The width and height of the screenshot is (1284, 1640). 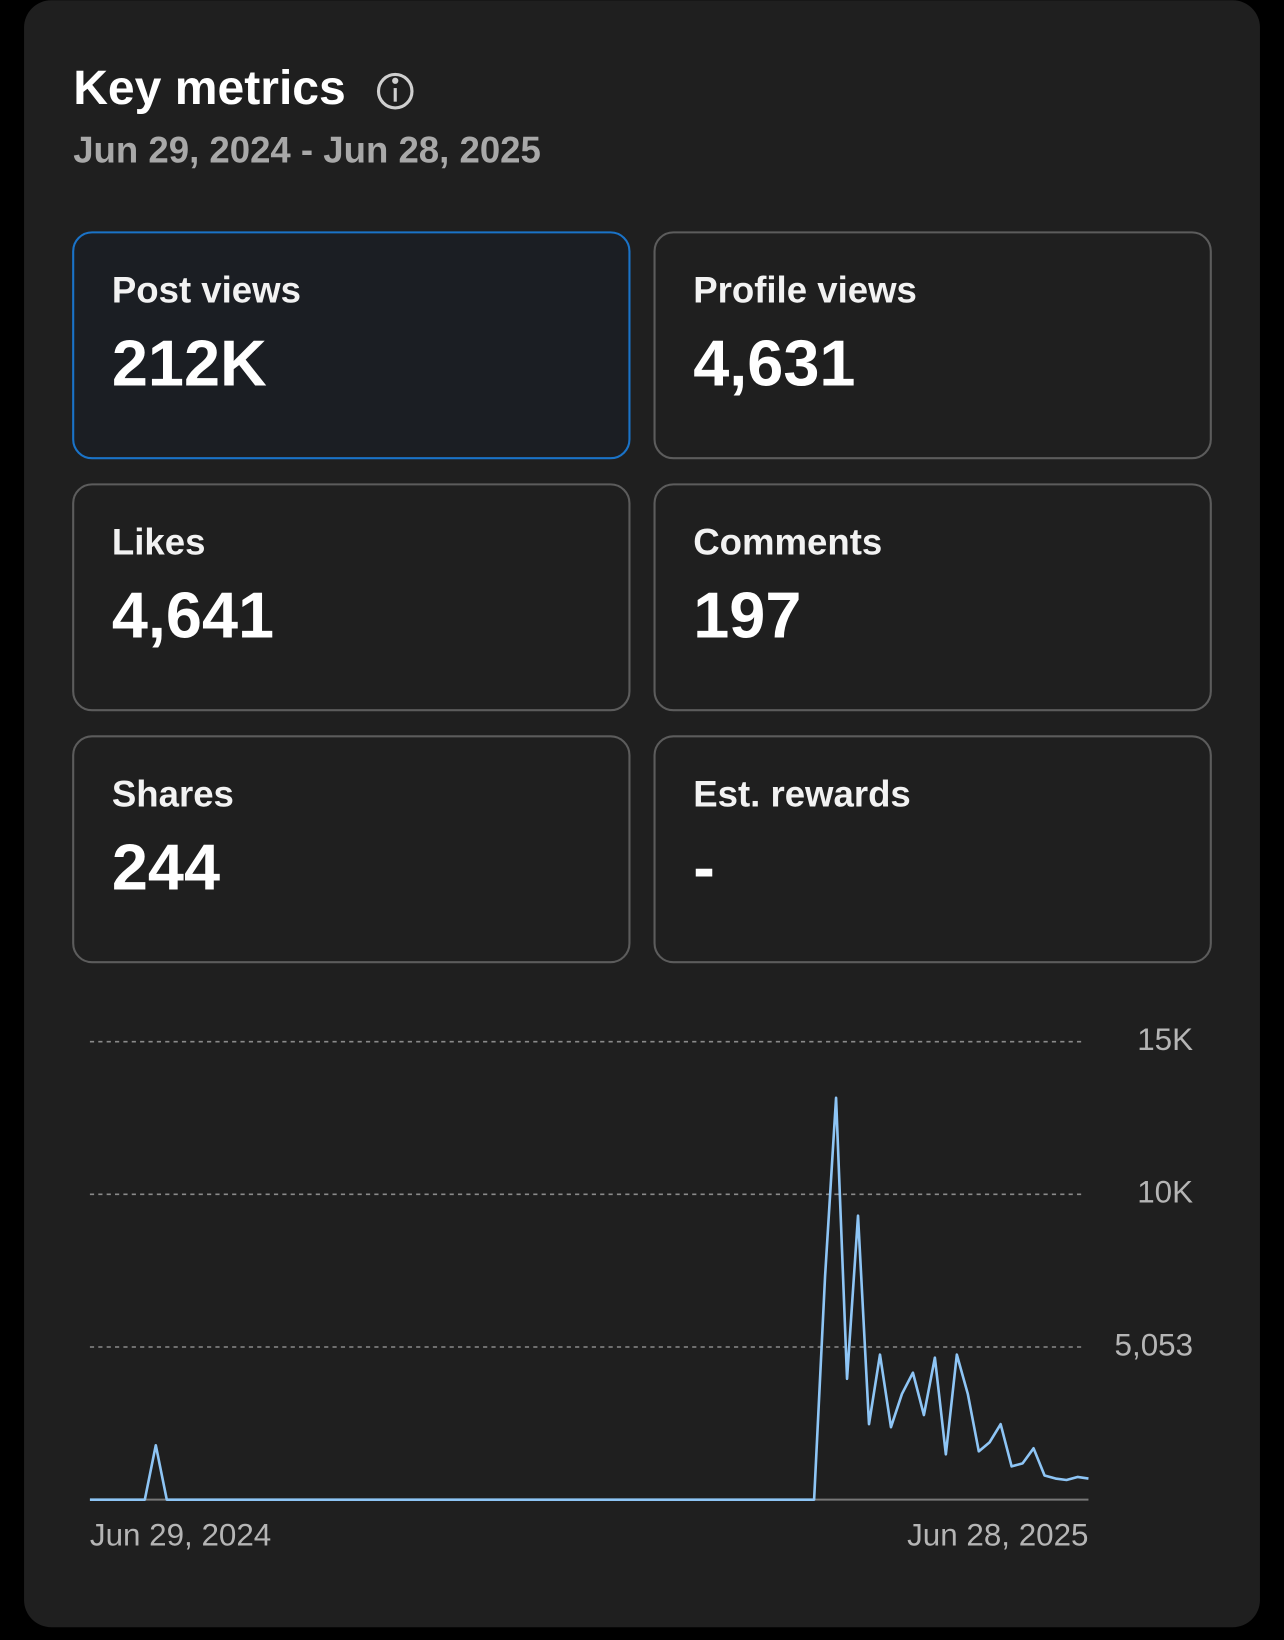 I want to click on metric-label: Shares, so click(x=173, y=794).